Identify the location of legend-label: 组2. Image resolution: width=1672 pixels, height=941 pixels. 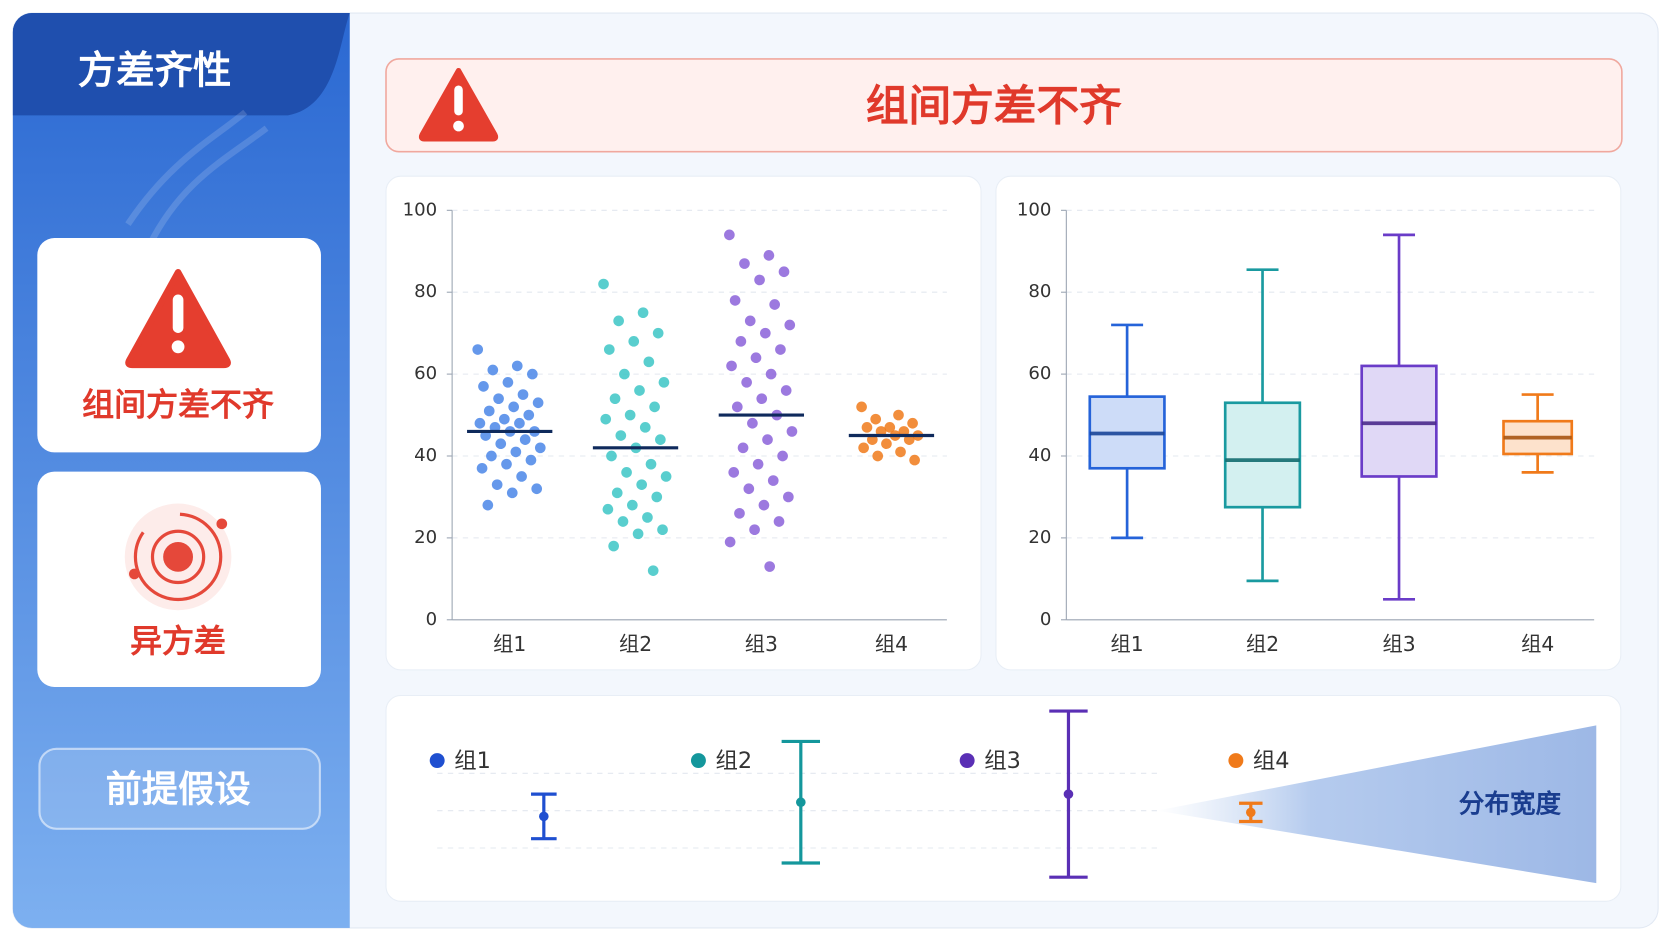
(734, 761).